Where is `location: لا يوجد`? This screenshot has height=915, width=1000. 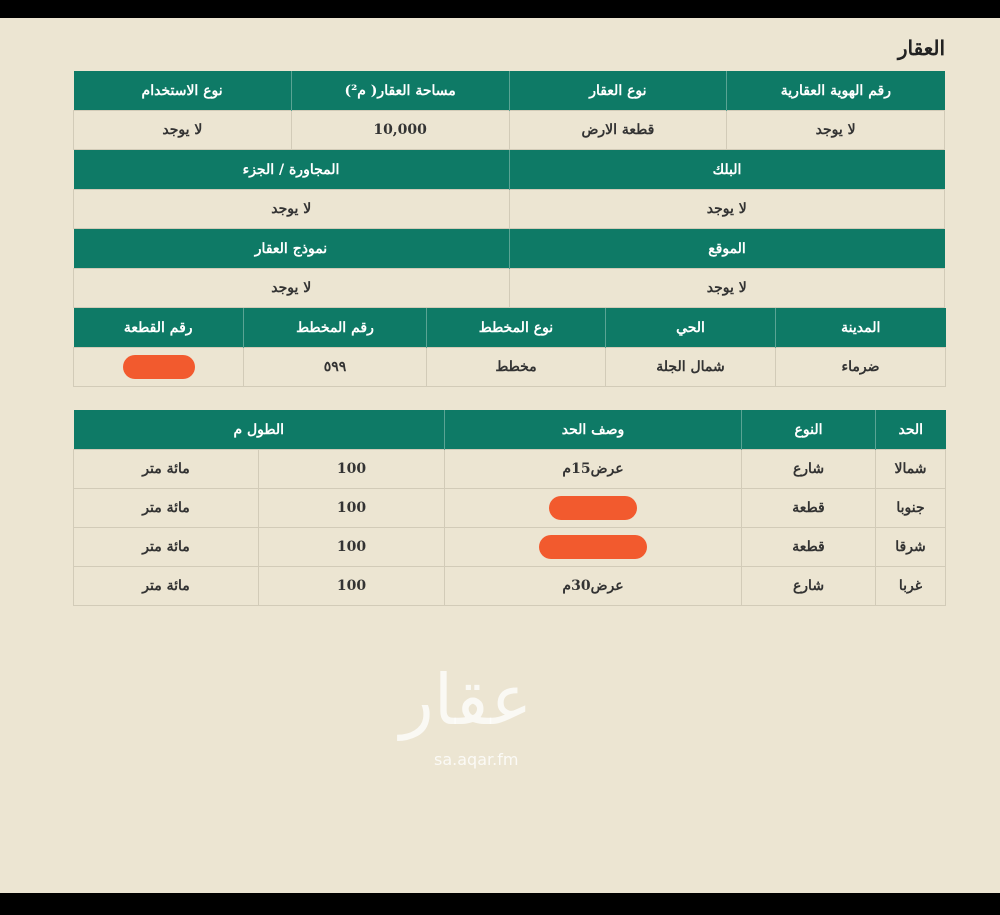 location: لا يوجد is located at coordinates (726, 288).